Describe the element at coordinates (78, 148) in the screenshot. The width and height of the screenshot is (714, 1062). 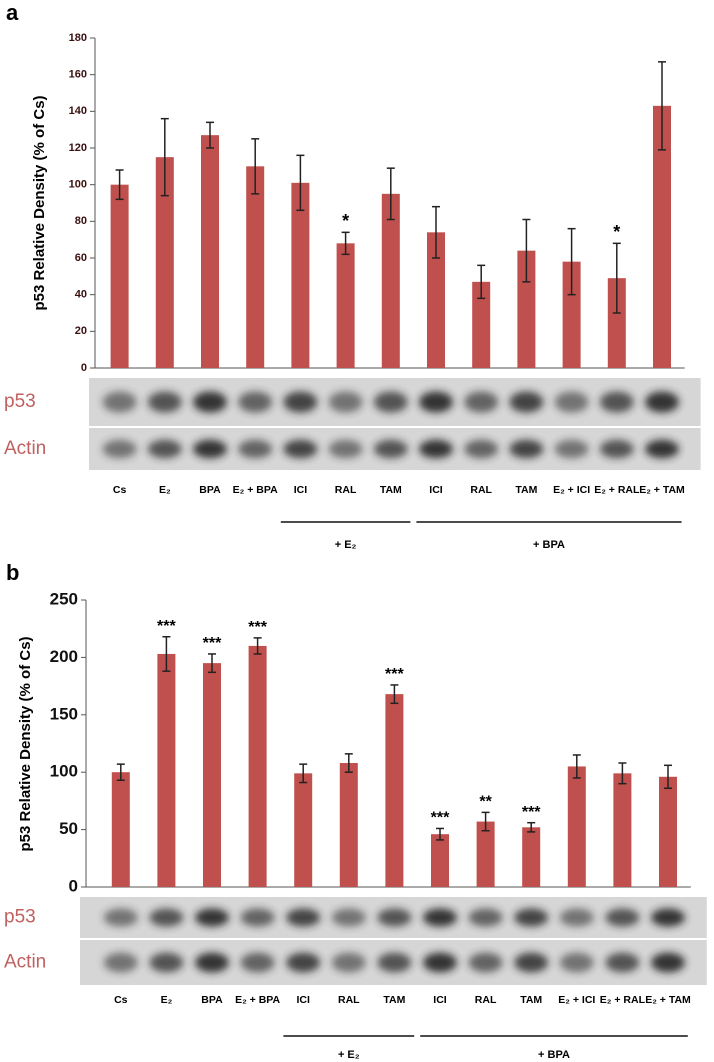
I see `y-tick-label: 120` at that location.